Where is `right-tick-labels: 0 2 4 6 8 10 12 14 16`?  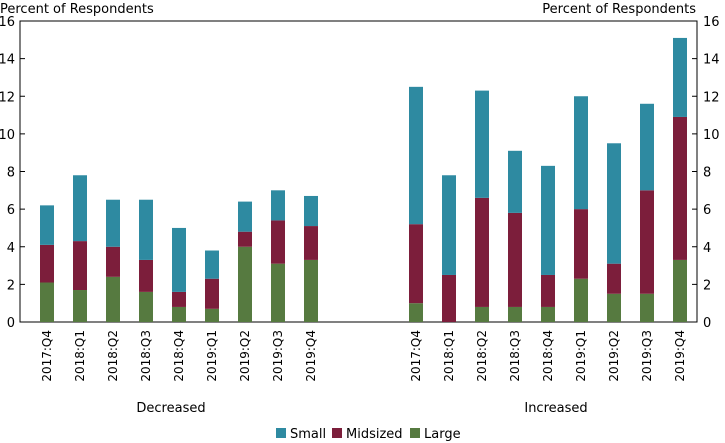
right-tick-labels: 0 2 4 6 8 10 12 14 16 is located at coordinates (706, 173).